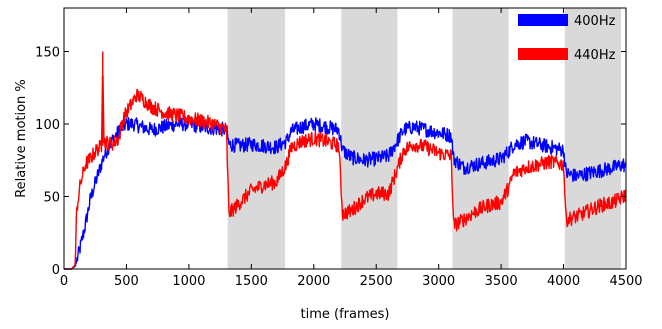  I want to click on x-tick-label: 2500, so click(376, 281).